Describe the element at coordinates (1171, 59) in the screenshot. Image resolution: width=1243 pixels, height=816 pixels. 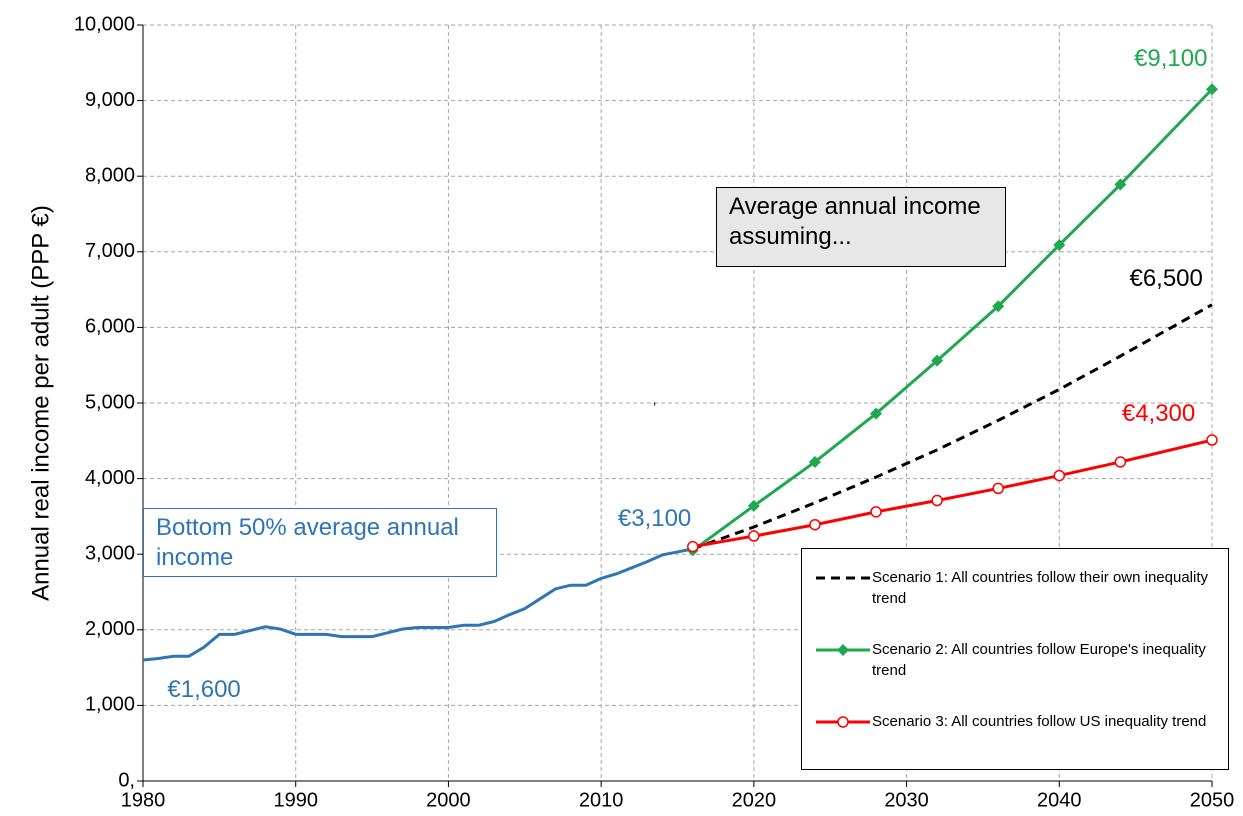
I see `annotation: €9,100` at that location.